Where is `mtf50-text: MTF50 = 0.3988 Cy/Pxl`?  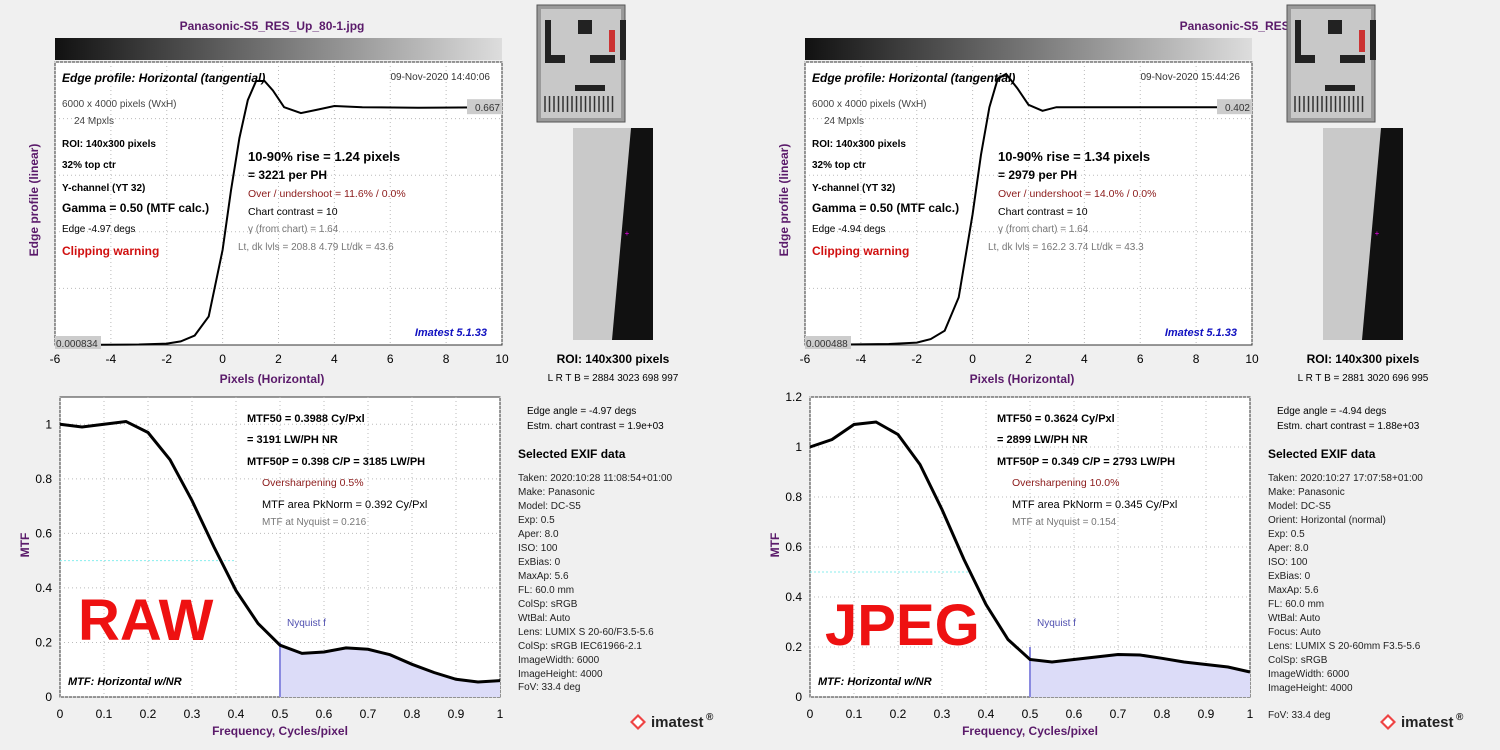 mtf50-text: MTF50 = 0.3988 Cy/Pxl is located at coordinates (306, 419).